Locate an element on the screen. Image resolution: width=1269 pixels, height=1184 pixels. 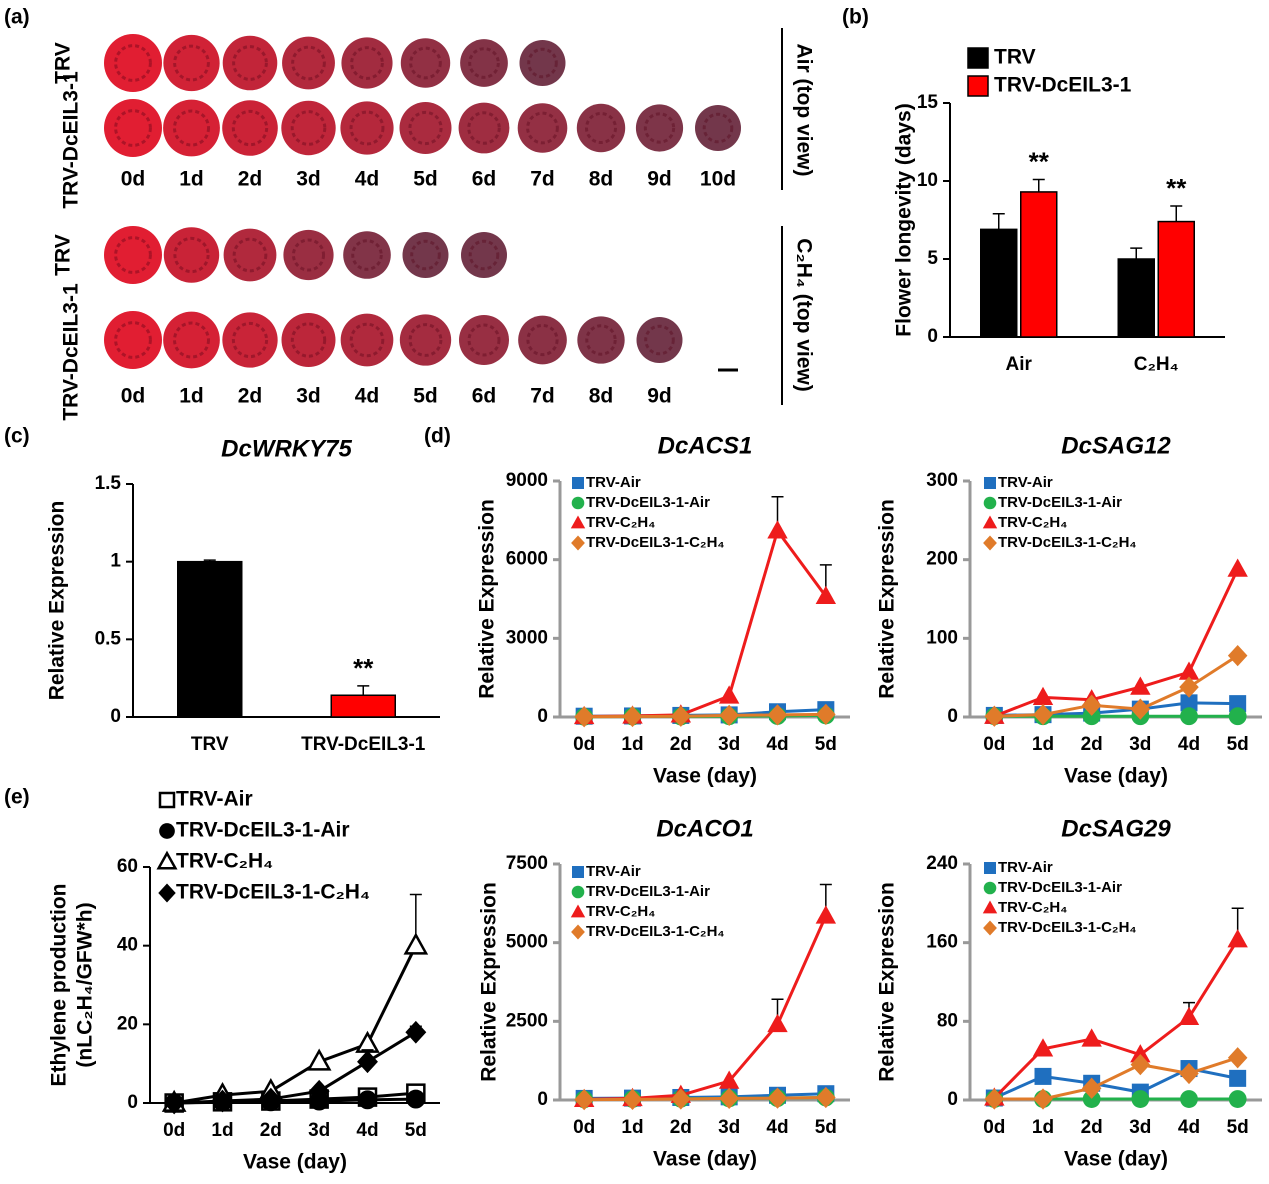
y-tick-label: 160 is located at coordinates (942, 942).